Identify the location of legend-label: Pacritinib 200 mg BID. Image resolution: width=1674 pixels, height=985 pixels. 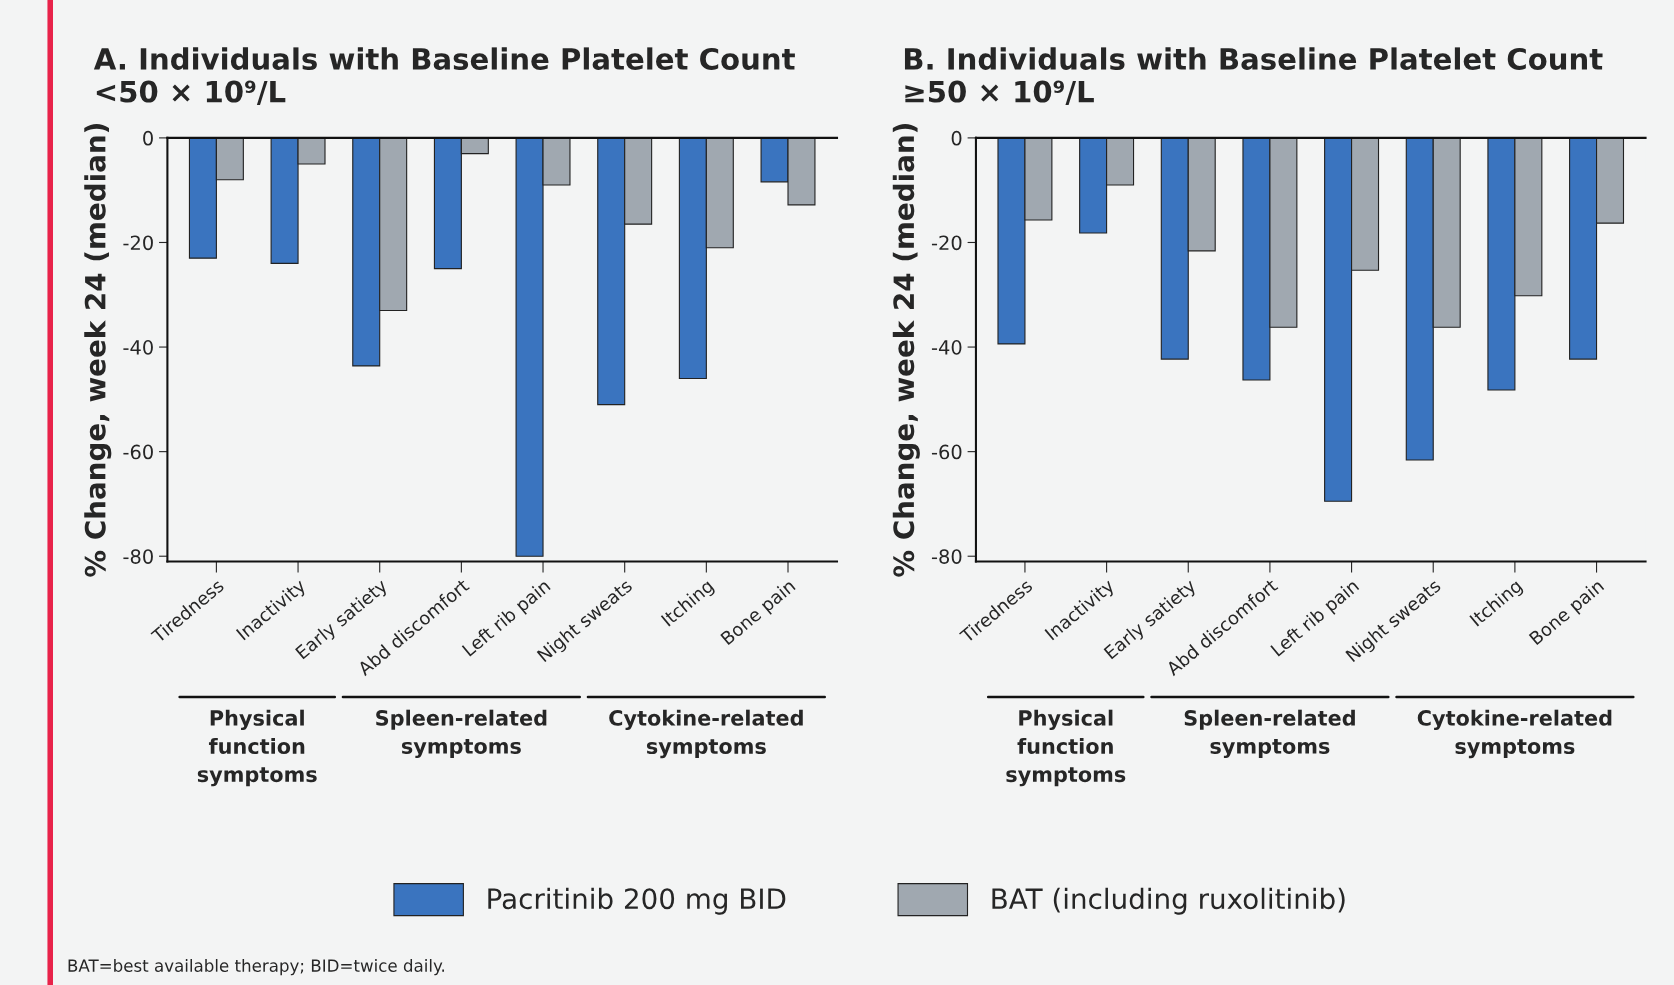
(637, 901).